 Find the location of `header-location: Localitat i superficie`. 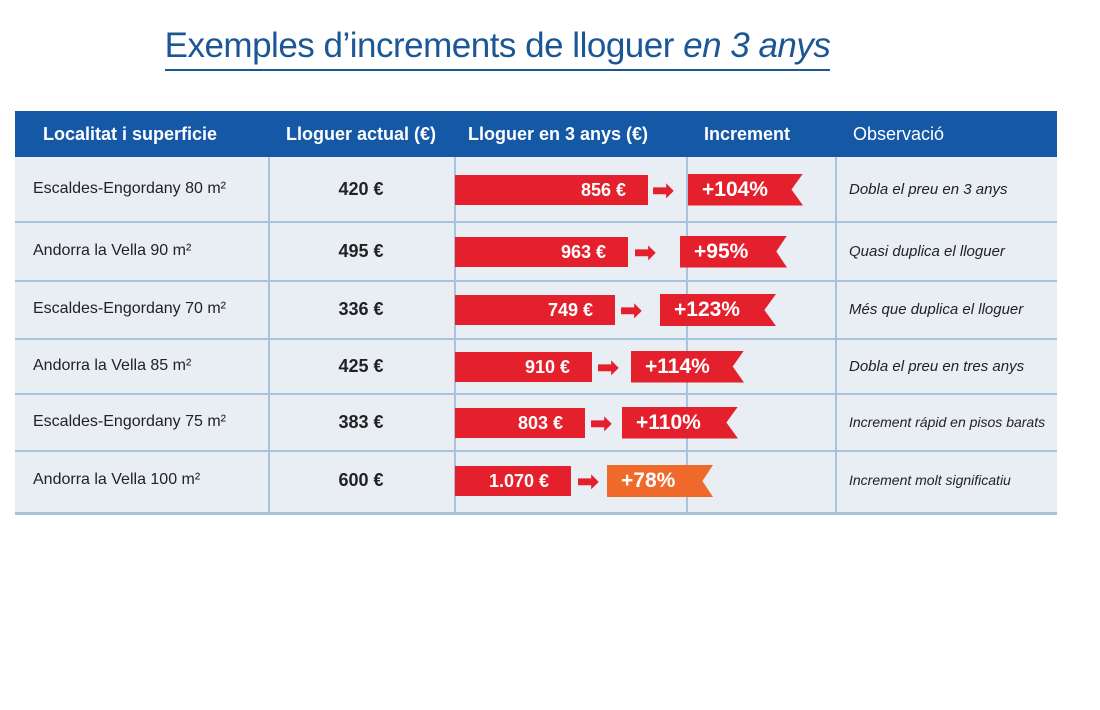

header-location: Localitat i superficie is located at coordinates (130, 134).